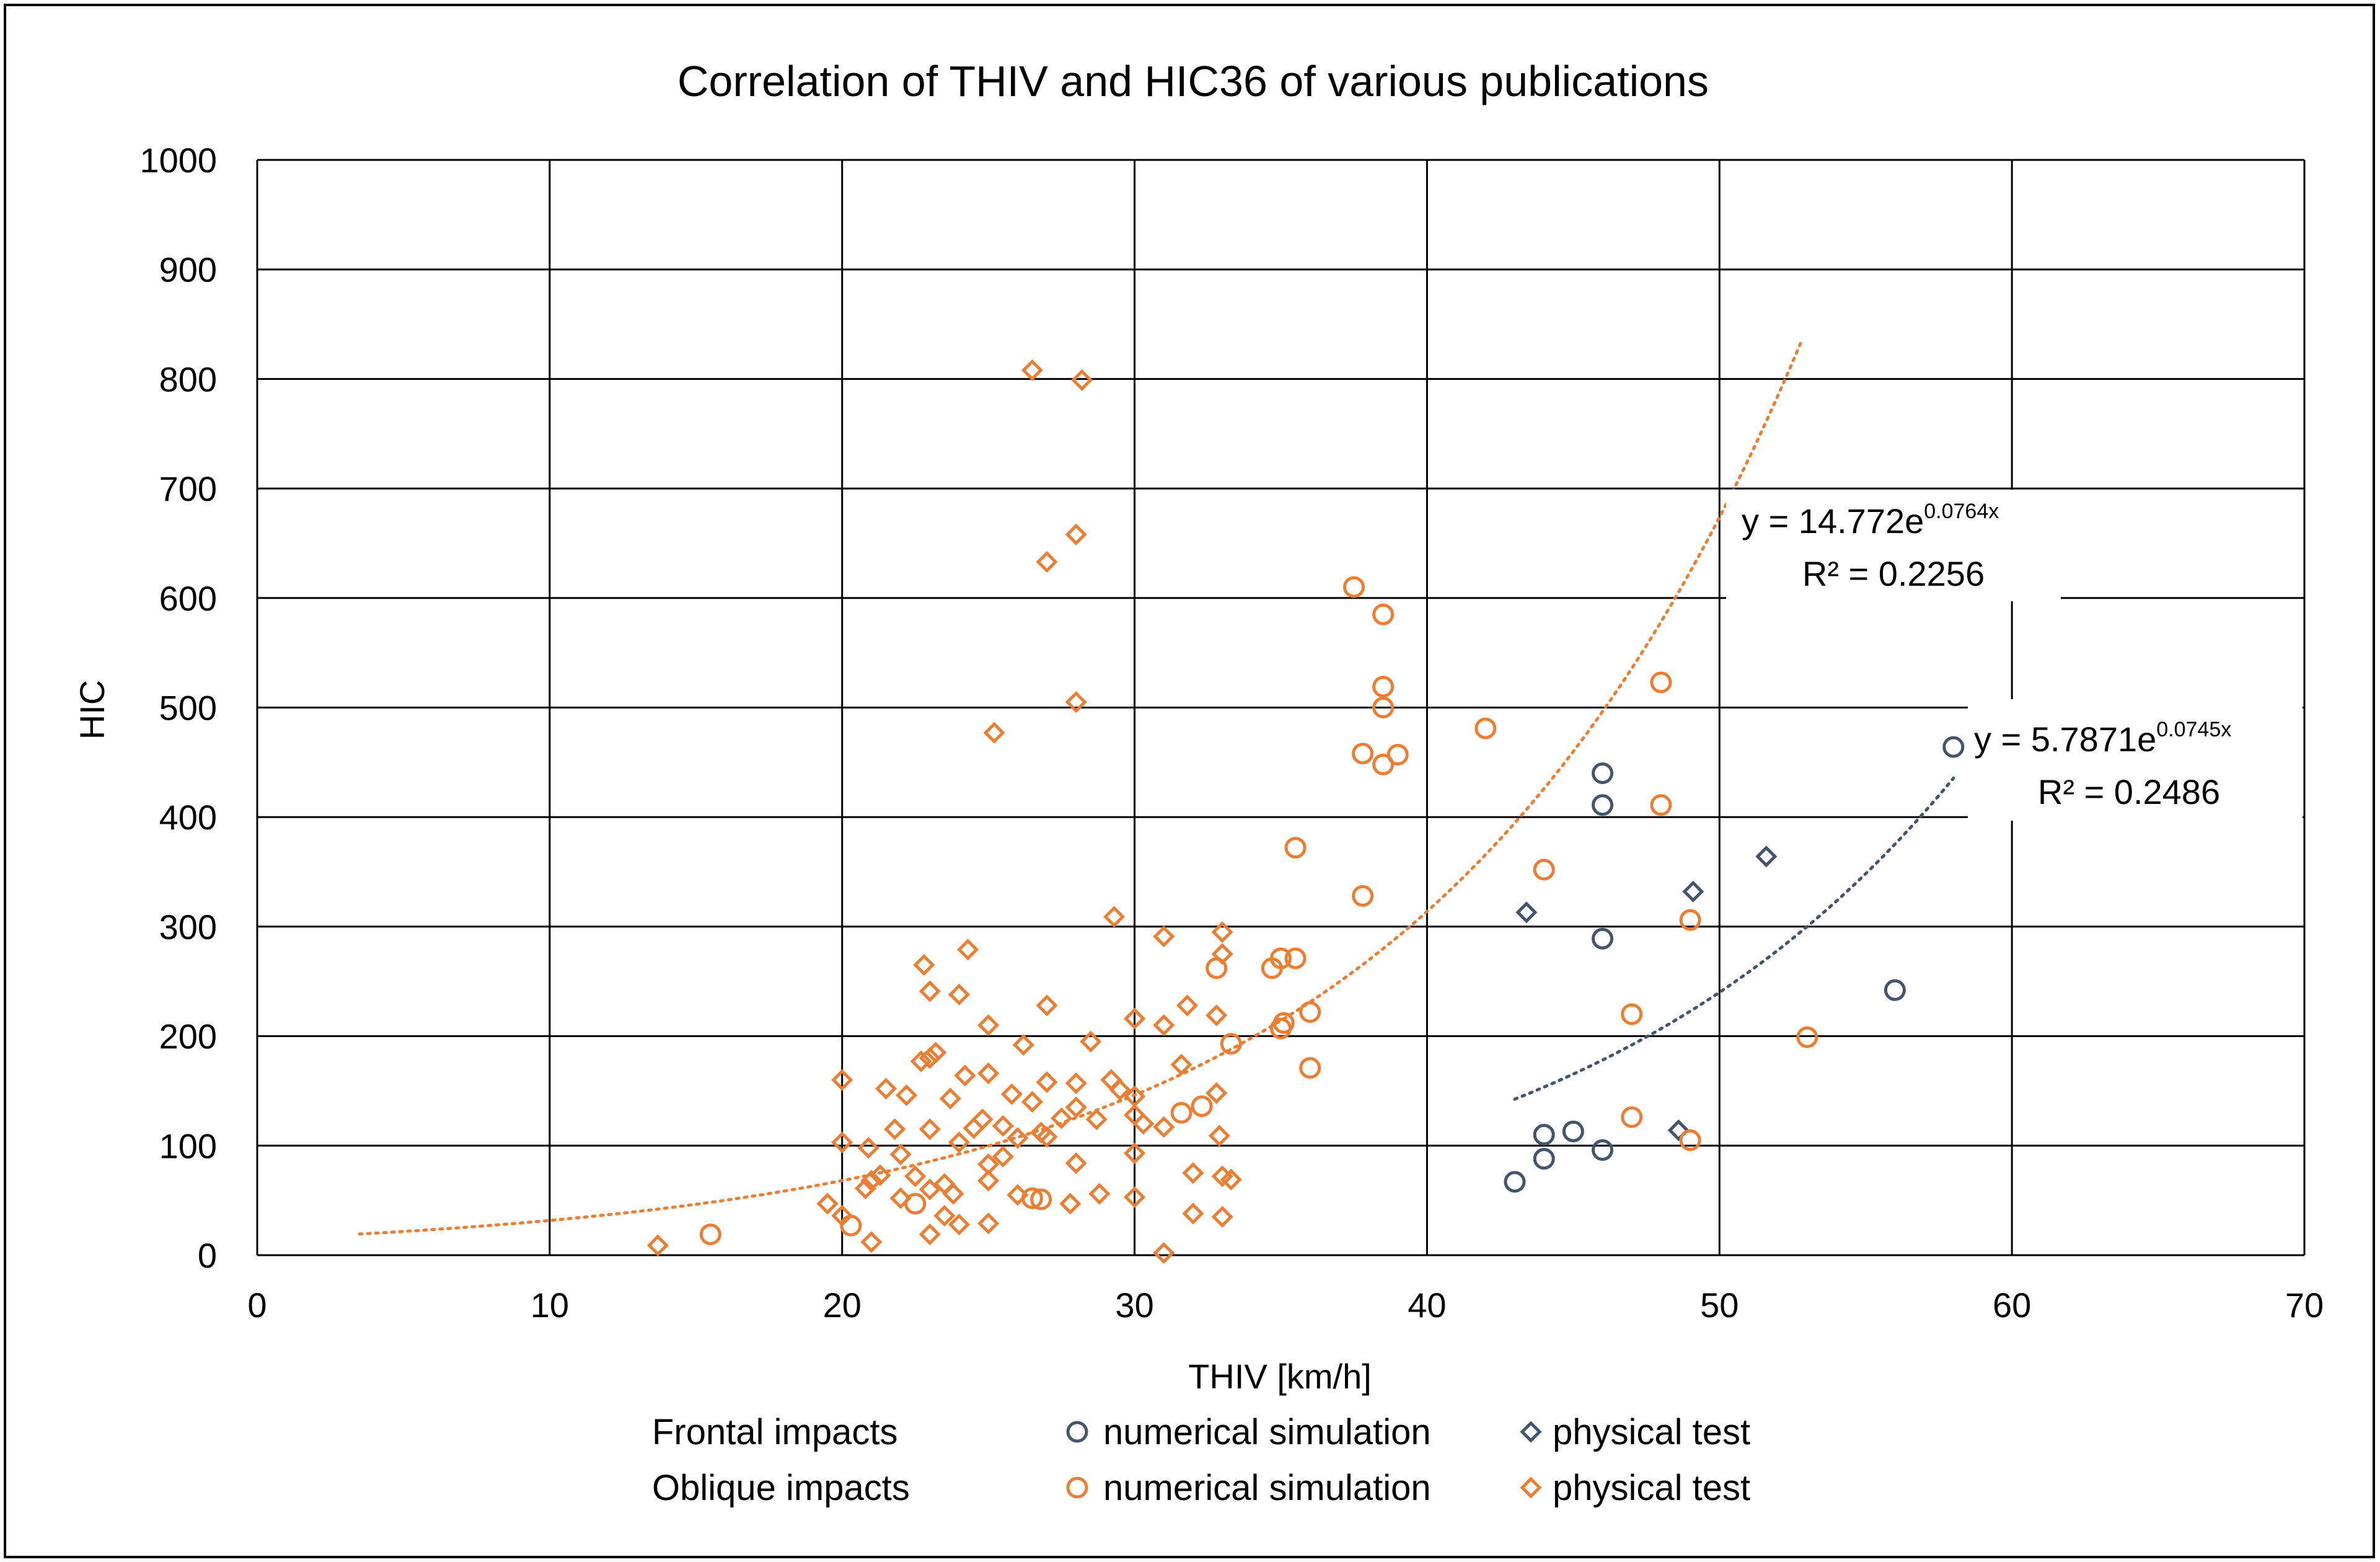  Describe the element at coordinates (1285, 1305) in the screenshot. I see `x-tick-labels: 0 10 20 30 40 50 60 70` at that location.